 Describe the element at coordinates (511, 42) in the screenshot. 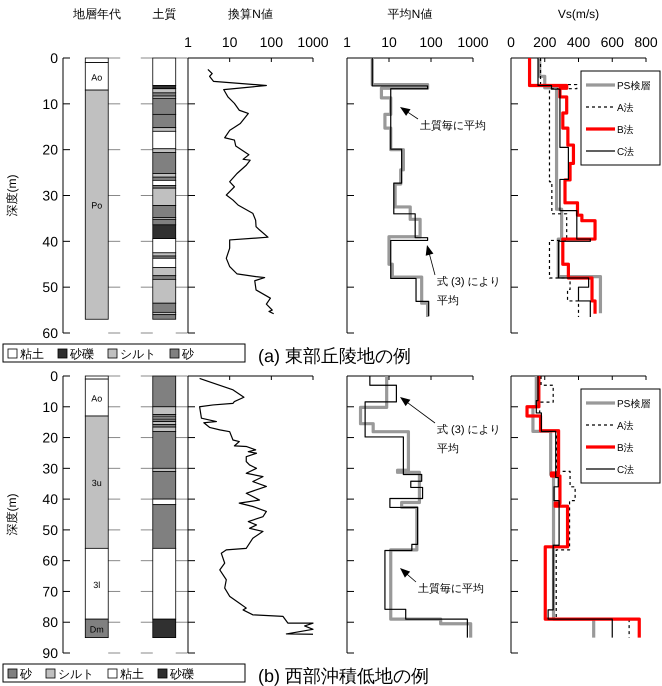

I see `x-tick-label: 0` at that location.